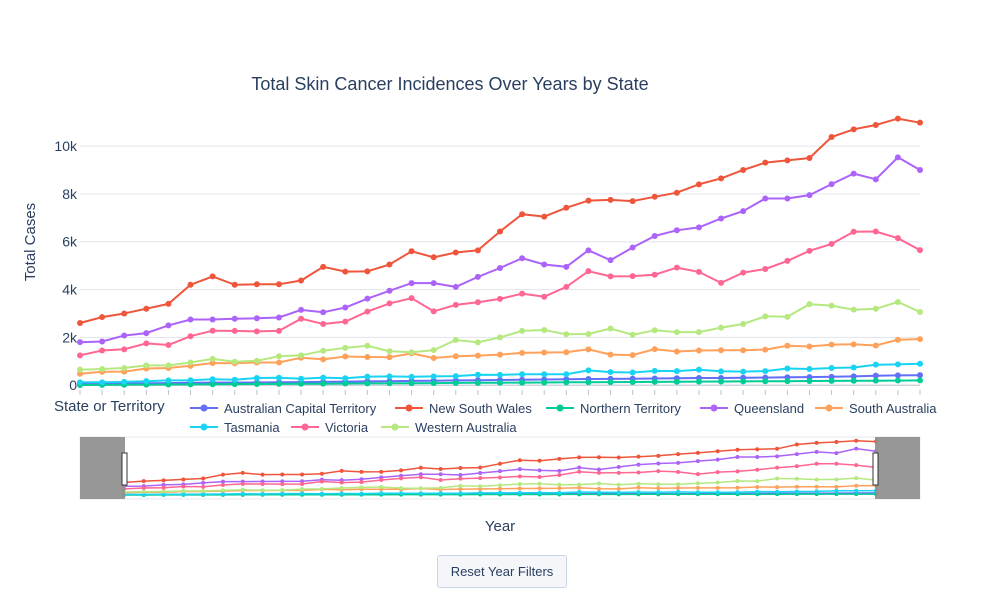 The width and height of the screenshot is (1000, 600). I want to click on reset-year-filters-button: Reset Year Filters, so click(502, 571).